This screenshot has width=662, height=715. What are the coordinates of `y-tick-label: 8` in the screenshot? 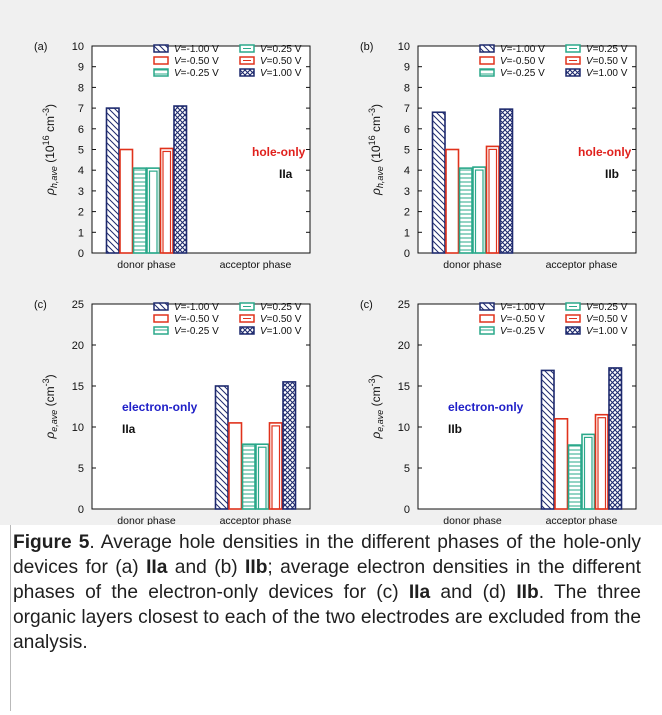 It's located at (407, 88).